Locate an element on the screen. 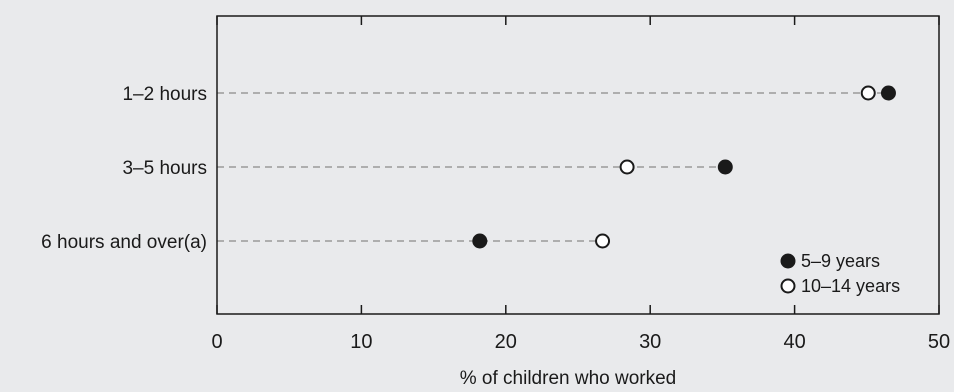 The width and height of the screenshot is (954, 392). x-axis-tick-labels: 0 10 20 30 40 50 is located at coordinates (580, 342).